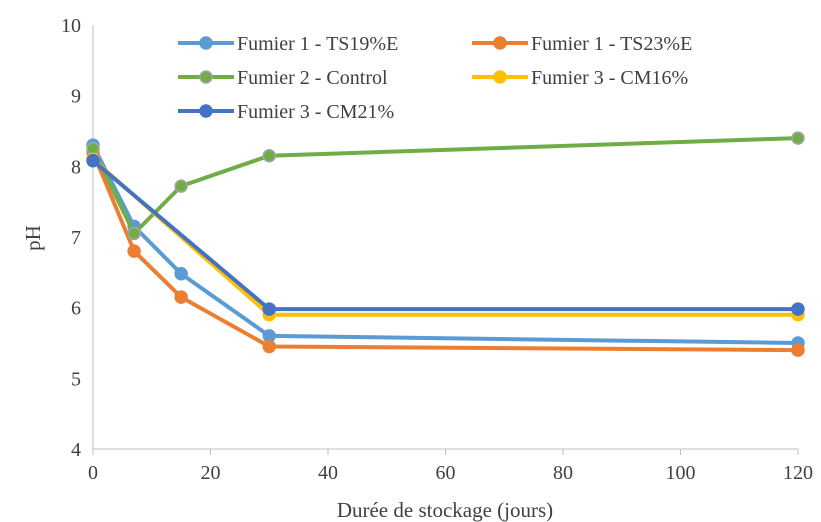 This screenshot has width=821, height=522. What do you see at coordinates (71, 26) in the screenshot?
I see `y-tick-label: 10` at bounding box center [71, 26].